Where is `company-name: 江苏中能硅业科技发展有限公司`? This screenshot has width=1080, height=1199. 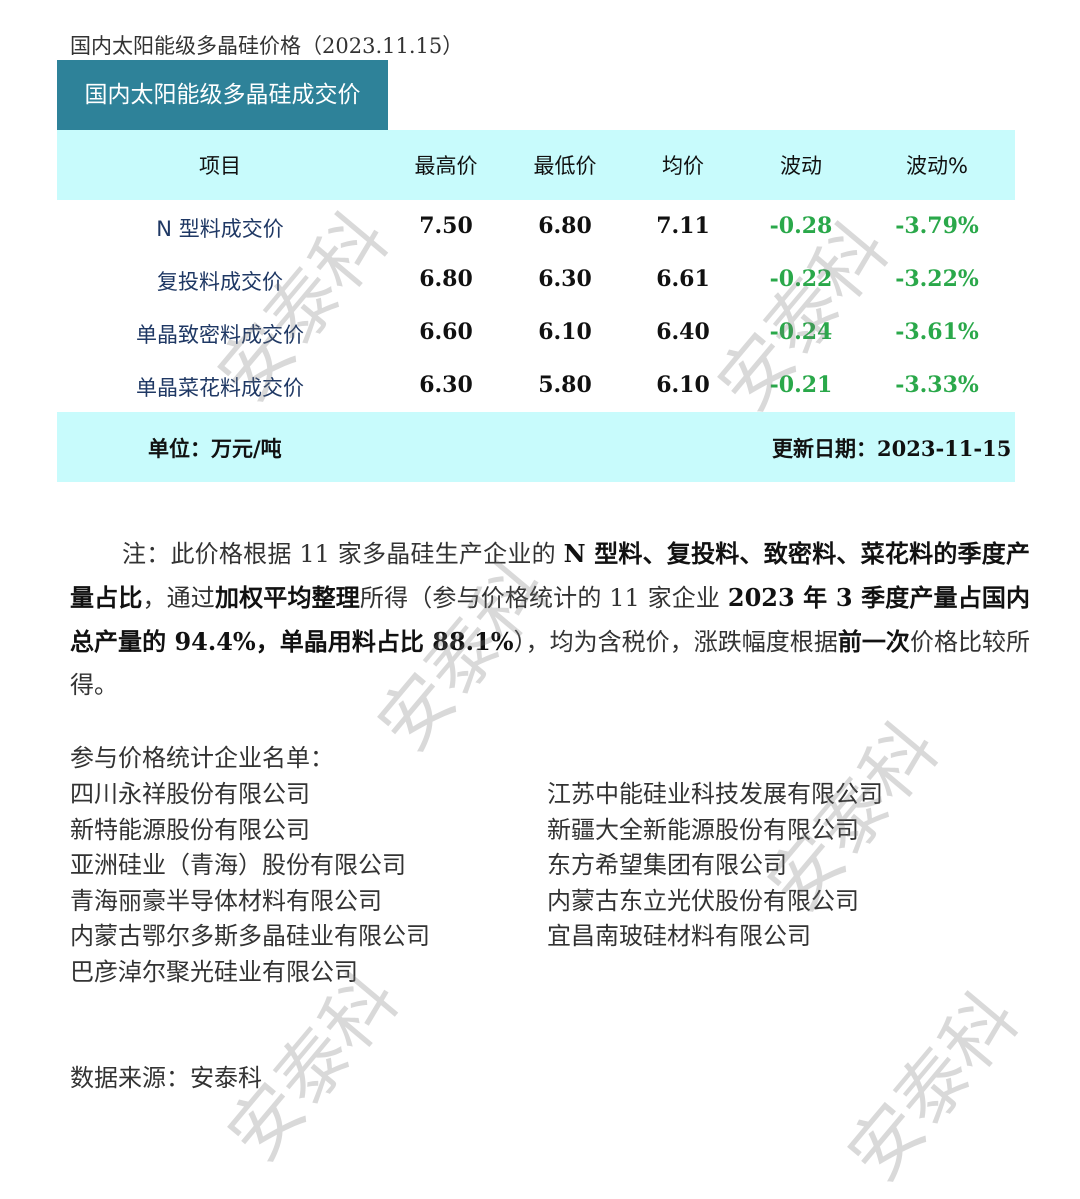 company-name: 江苏中能硅业科技发展有限公司 is located at coordinates (715, 794).